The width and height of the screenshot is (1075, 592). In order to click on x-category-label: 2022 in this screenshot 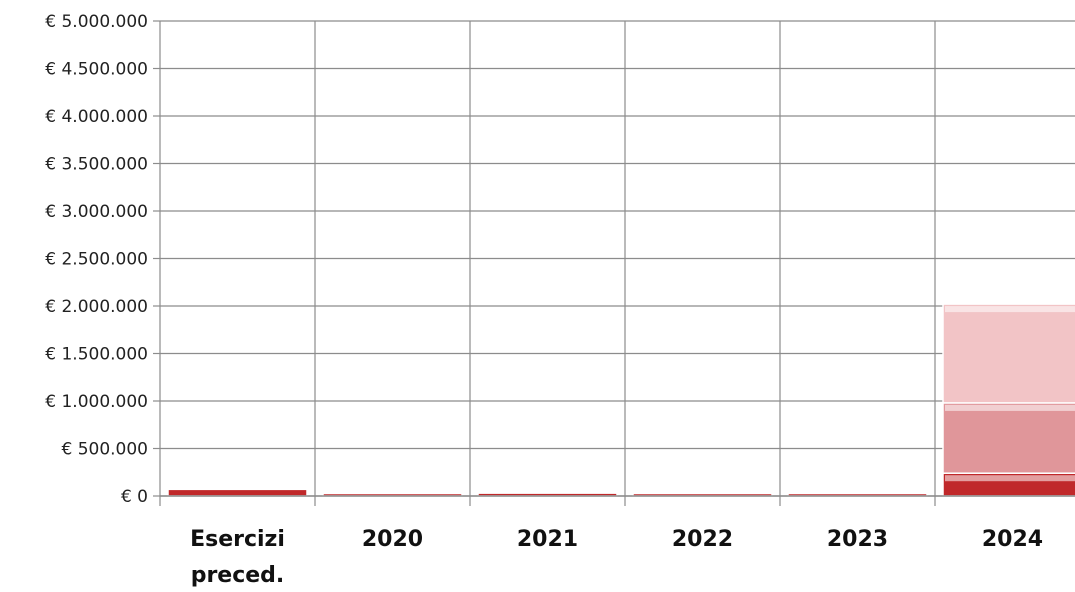, I will do `click(702, 539)`.